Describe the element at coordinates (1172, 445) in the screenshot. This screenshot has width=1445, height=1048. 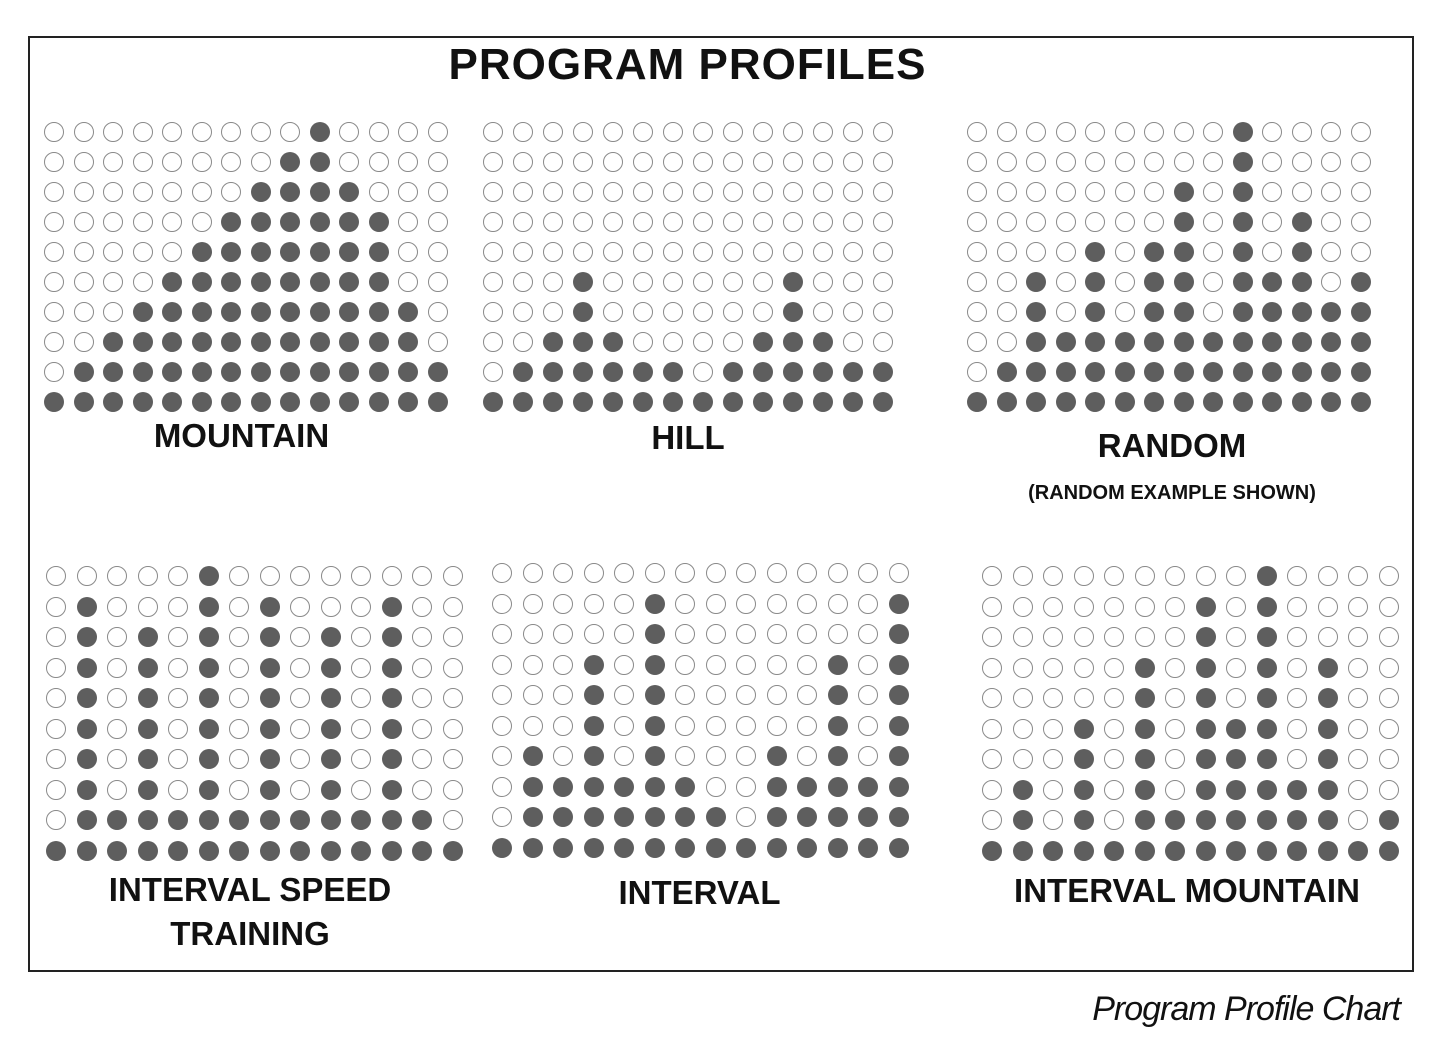
I see `random-label: RANDOM` at that location.